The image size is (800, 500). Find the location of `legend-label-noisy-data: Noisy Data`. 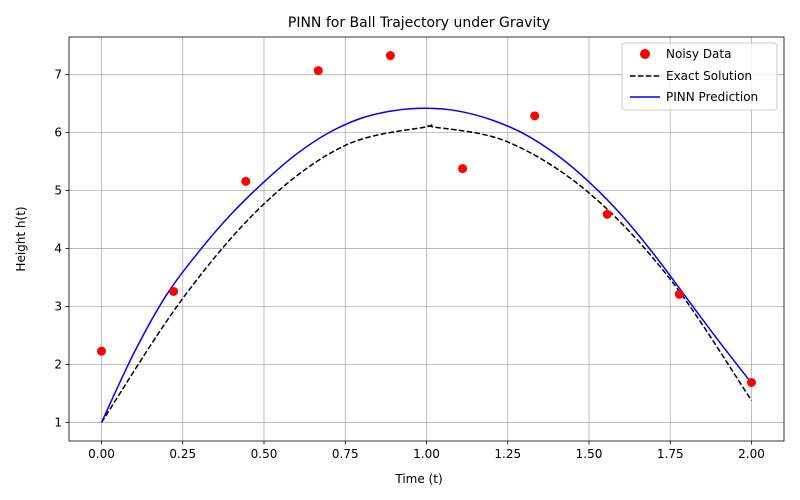

legend-label-noisy-data: Noisy Data is located at coordinates (698, 54).